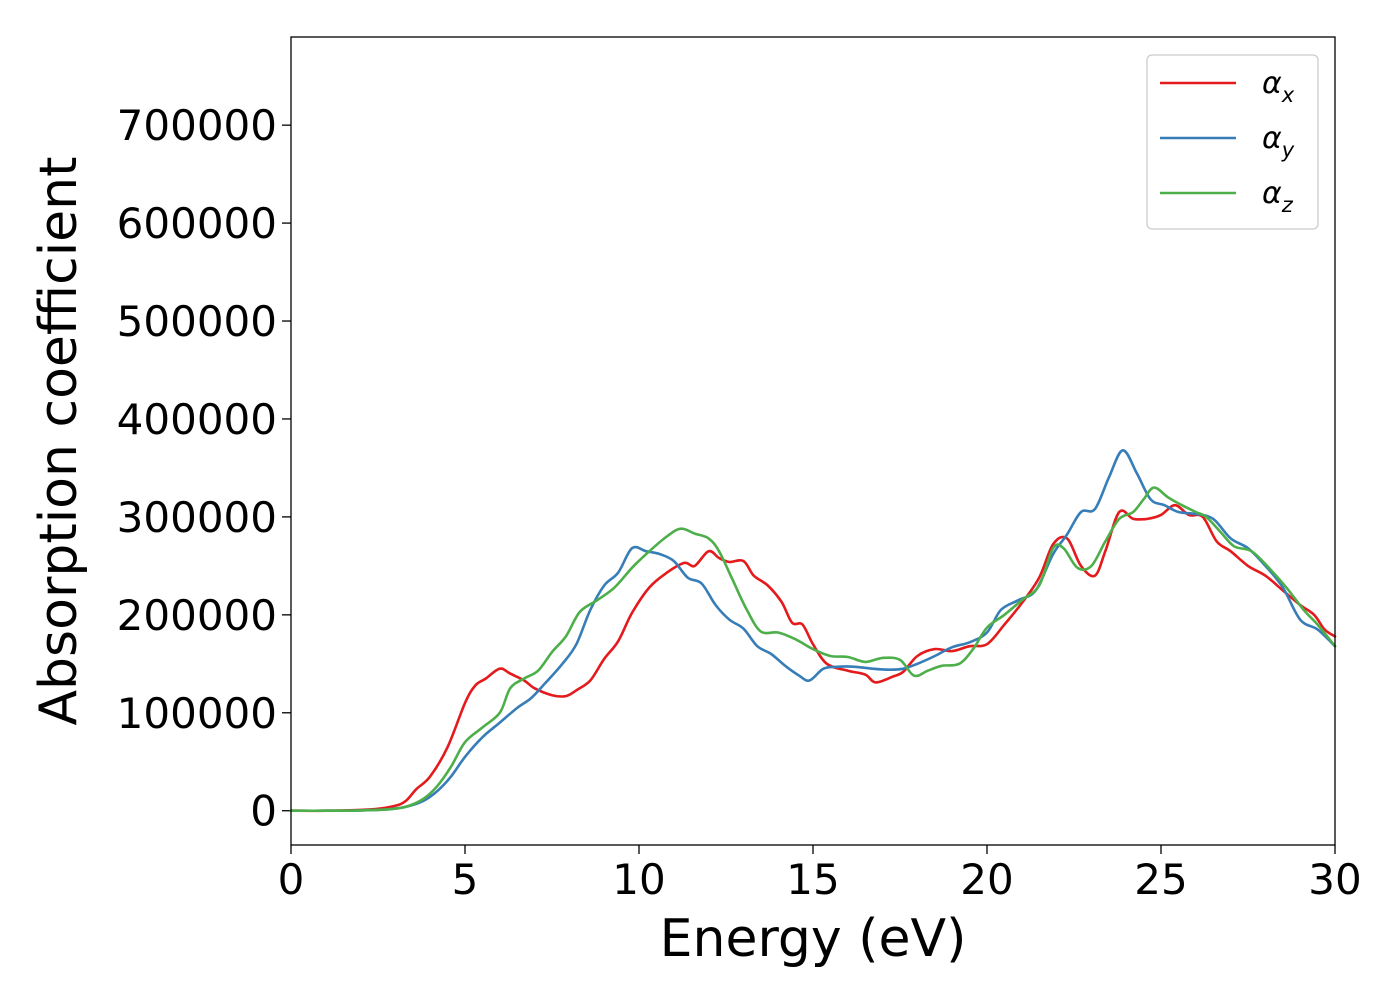 This screenshot has height=1000, width=1400. Describe the element at coordinates (986, 879) in the screenshot. I see `x-tick-label: 20` at that location.